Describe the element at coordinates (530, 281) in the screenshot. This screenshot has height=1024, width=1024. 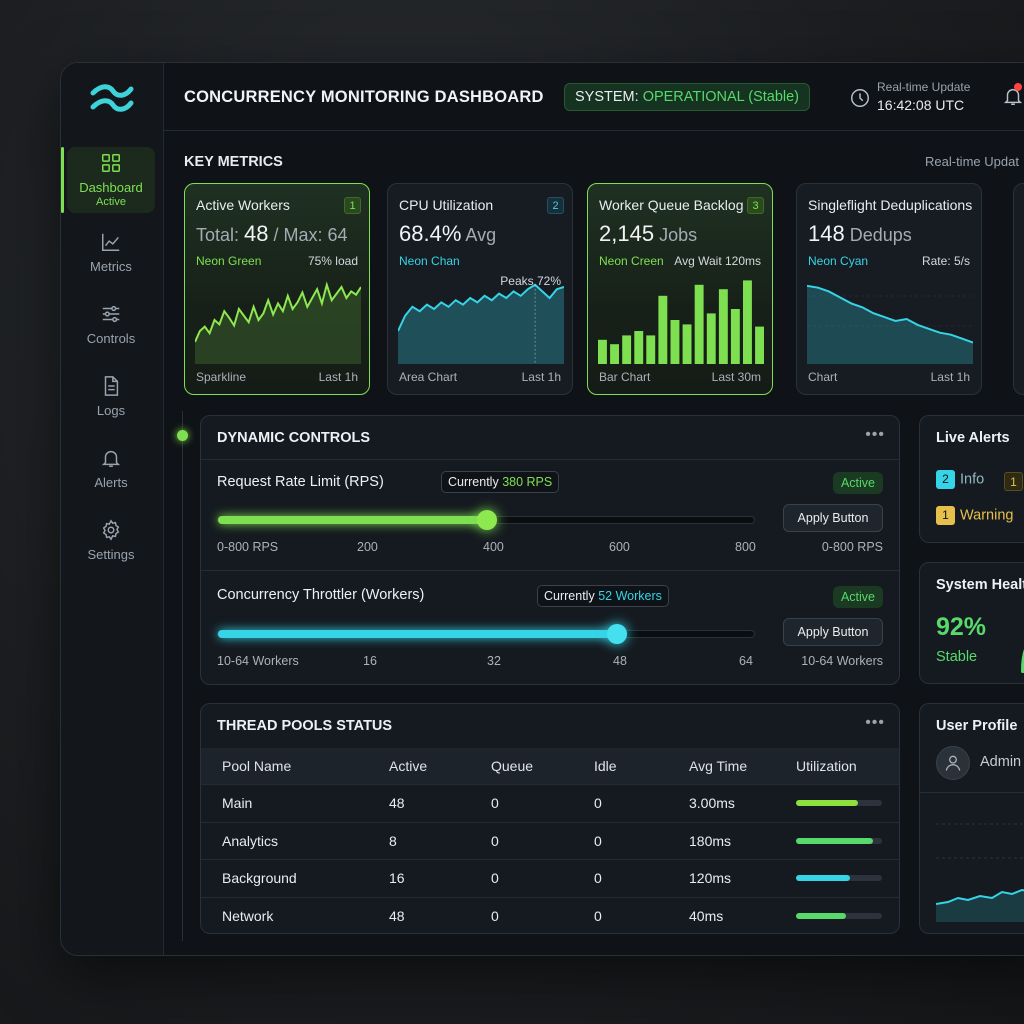
I see `card-peak: Peaks 72%` at that location.